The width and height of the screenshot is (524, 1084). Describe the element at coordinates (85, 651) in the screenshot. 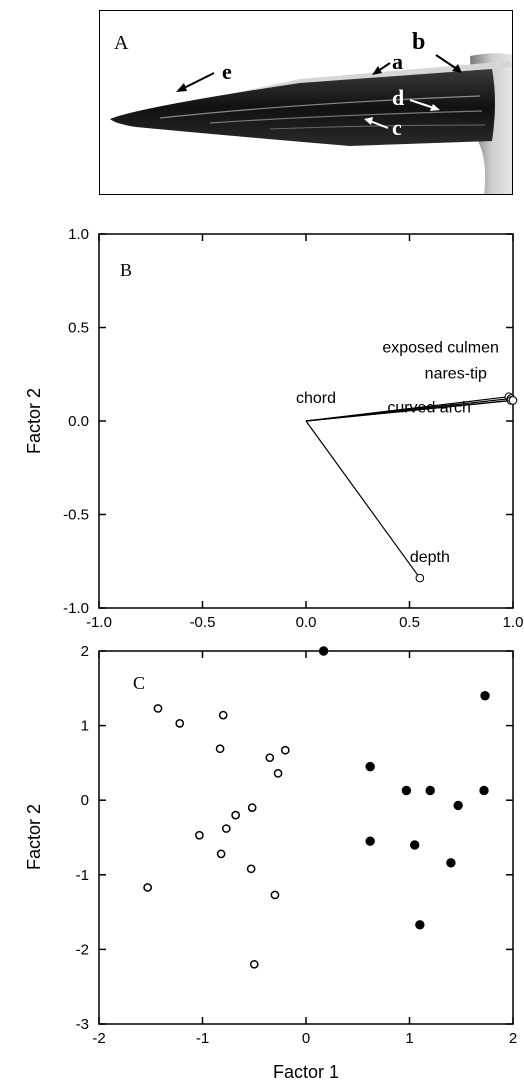

I see `panel-c-ytick-label: 2` at that location.